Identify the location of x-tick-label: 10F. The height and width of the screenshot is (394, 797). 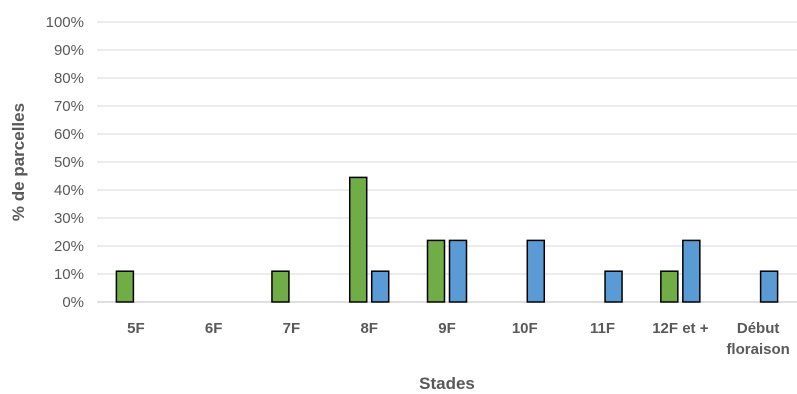
(525, 328).